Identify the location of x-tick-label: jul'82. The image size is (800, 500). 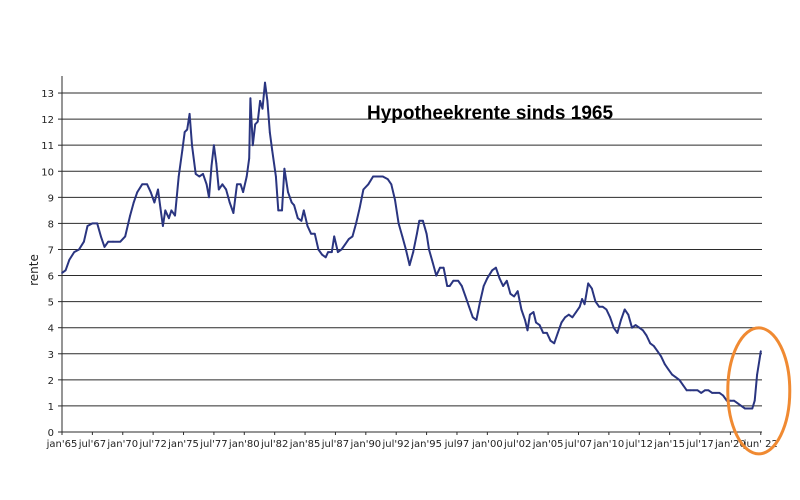
(274, 444).